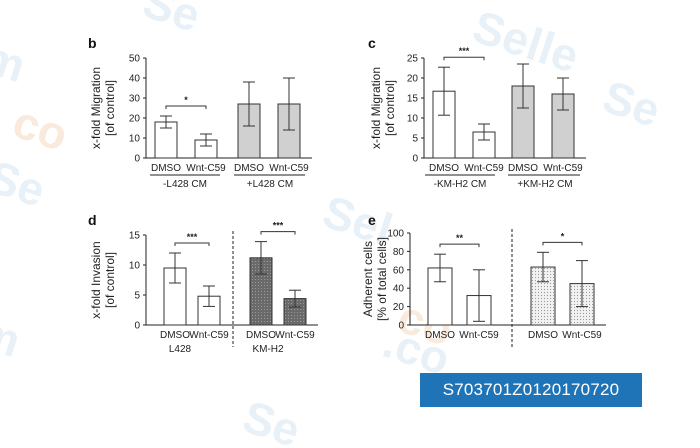  I want to click on panel-letter: c, so click(372, 43).